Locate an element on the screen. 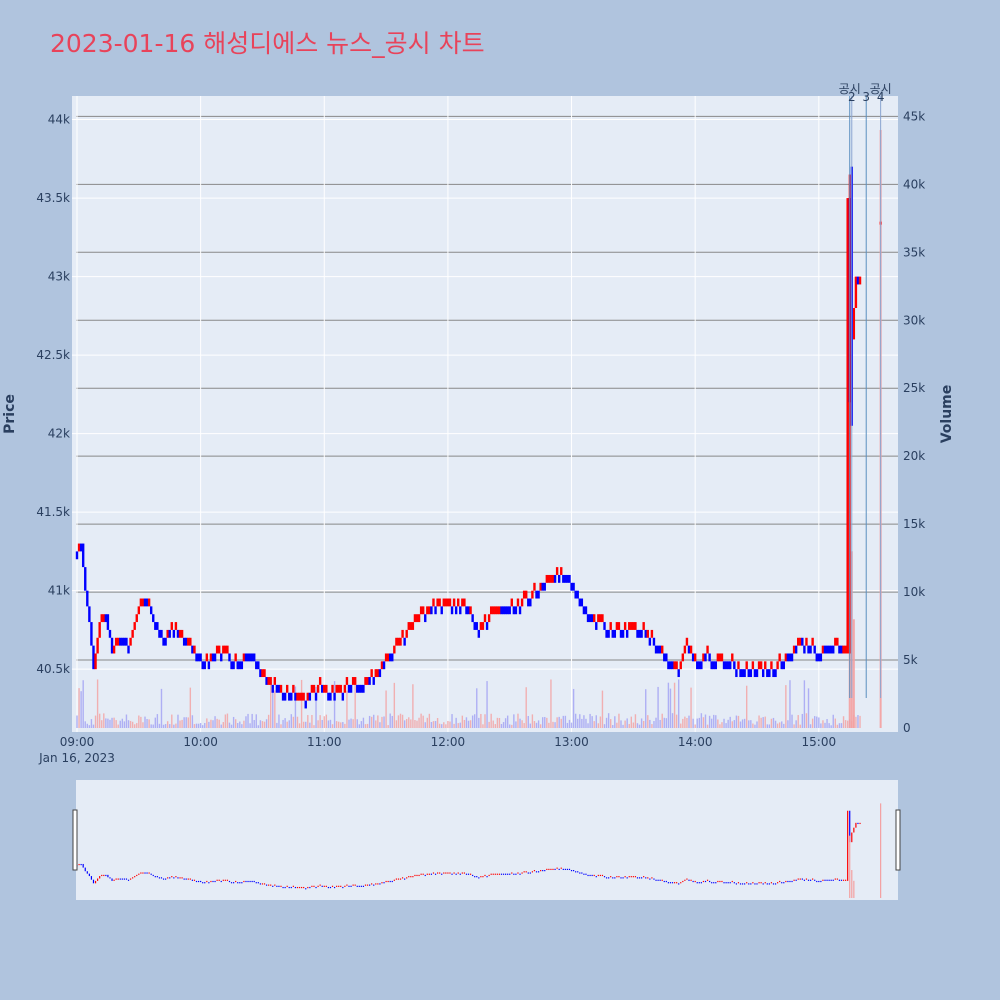 This screenshot has width=1000, height=1000. range-slider-right-handle is located at coordinates (898, 840).